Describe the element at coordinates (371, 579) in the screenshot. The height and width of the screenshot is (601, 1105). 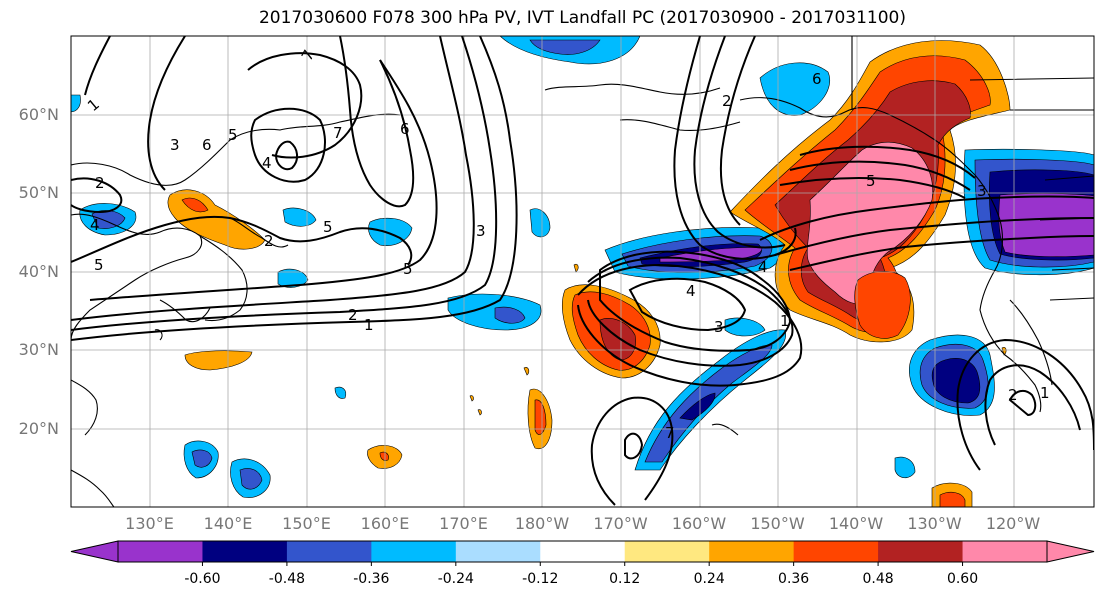
I see `colorbar-tick-label: -0.36` at that location.